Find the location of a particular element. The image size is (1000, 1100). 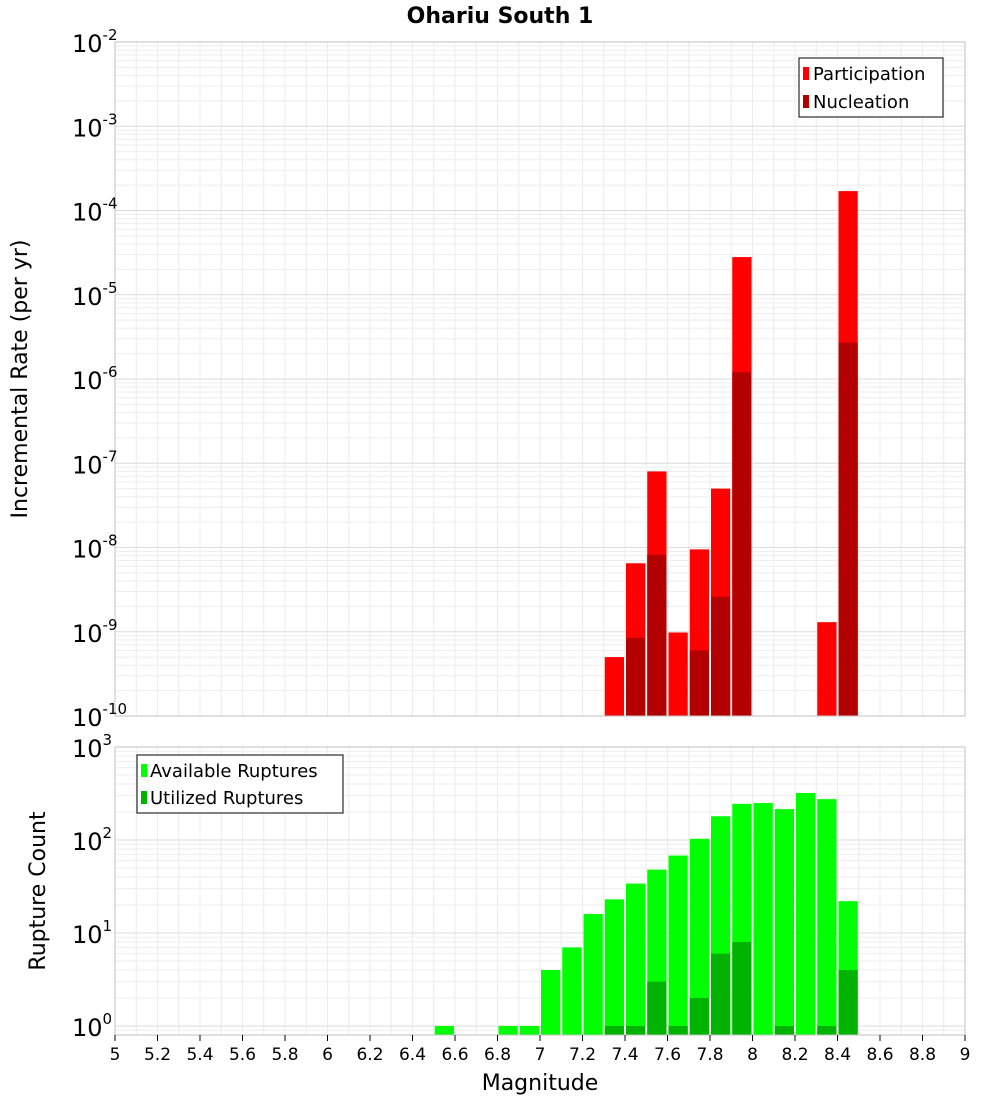

bottom-legend: Available Ruptures Utilized Ruptures is located at coordinates (240, 784).